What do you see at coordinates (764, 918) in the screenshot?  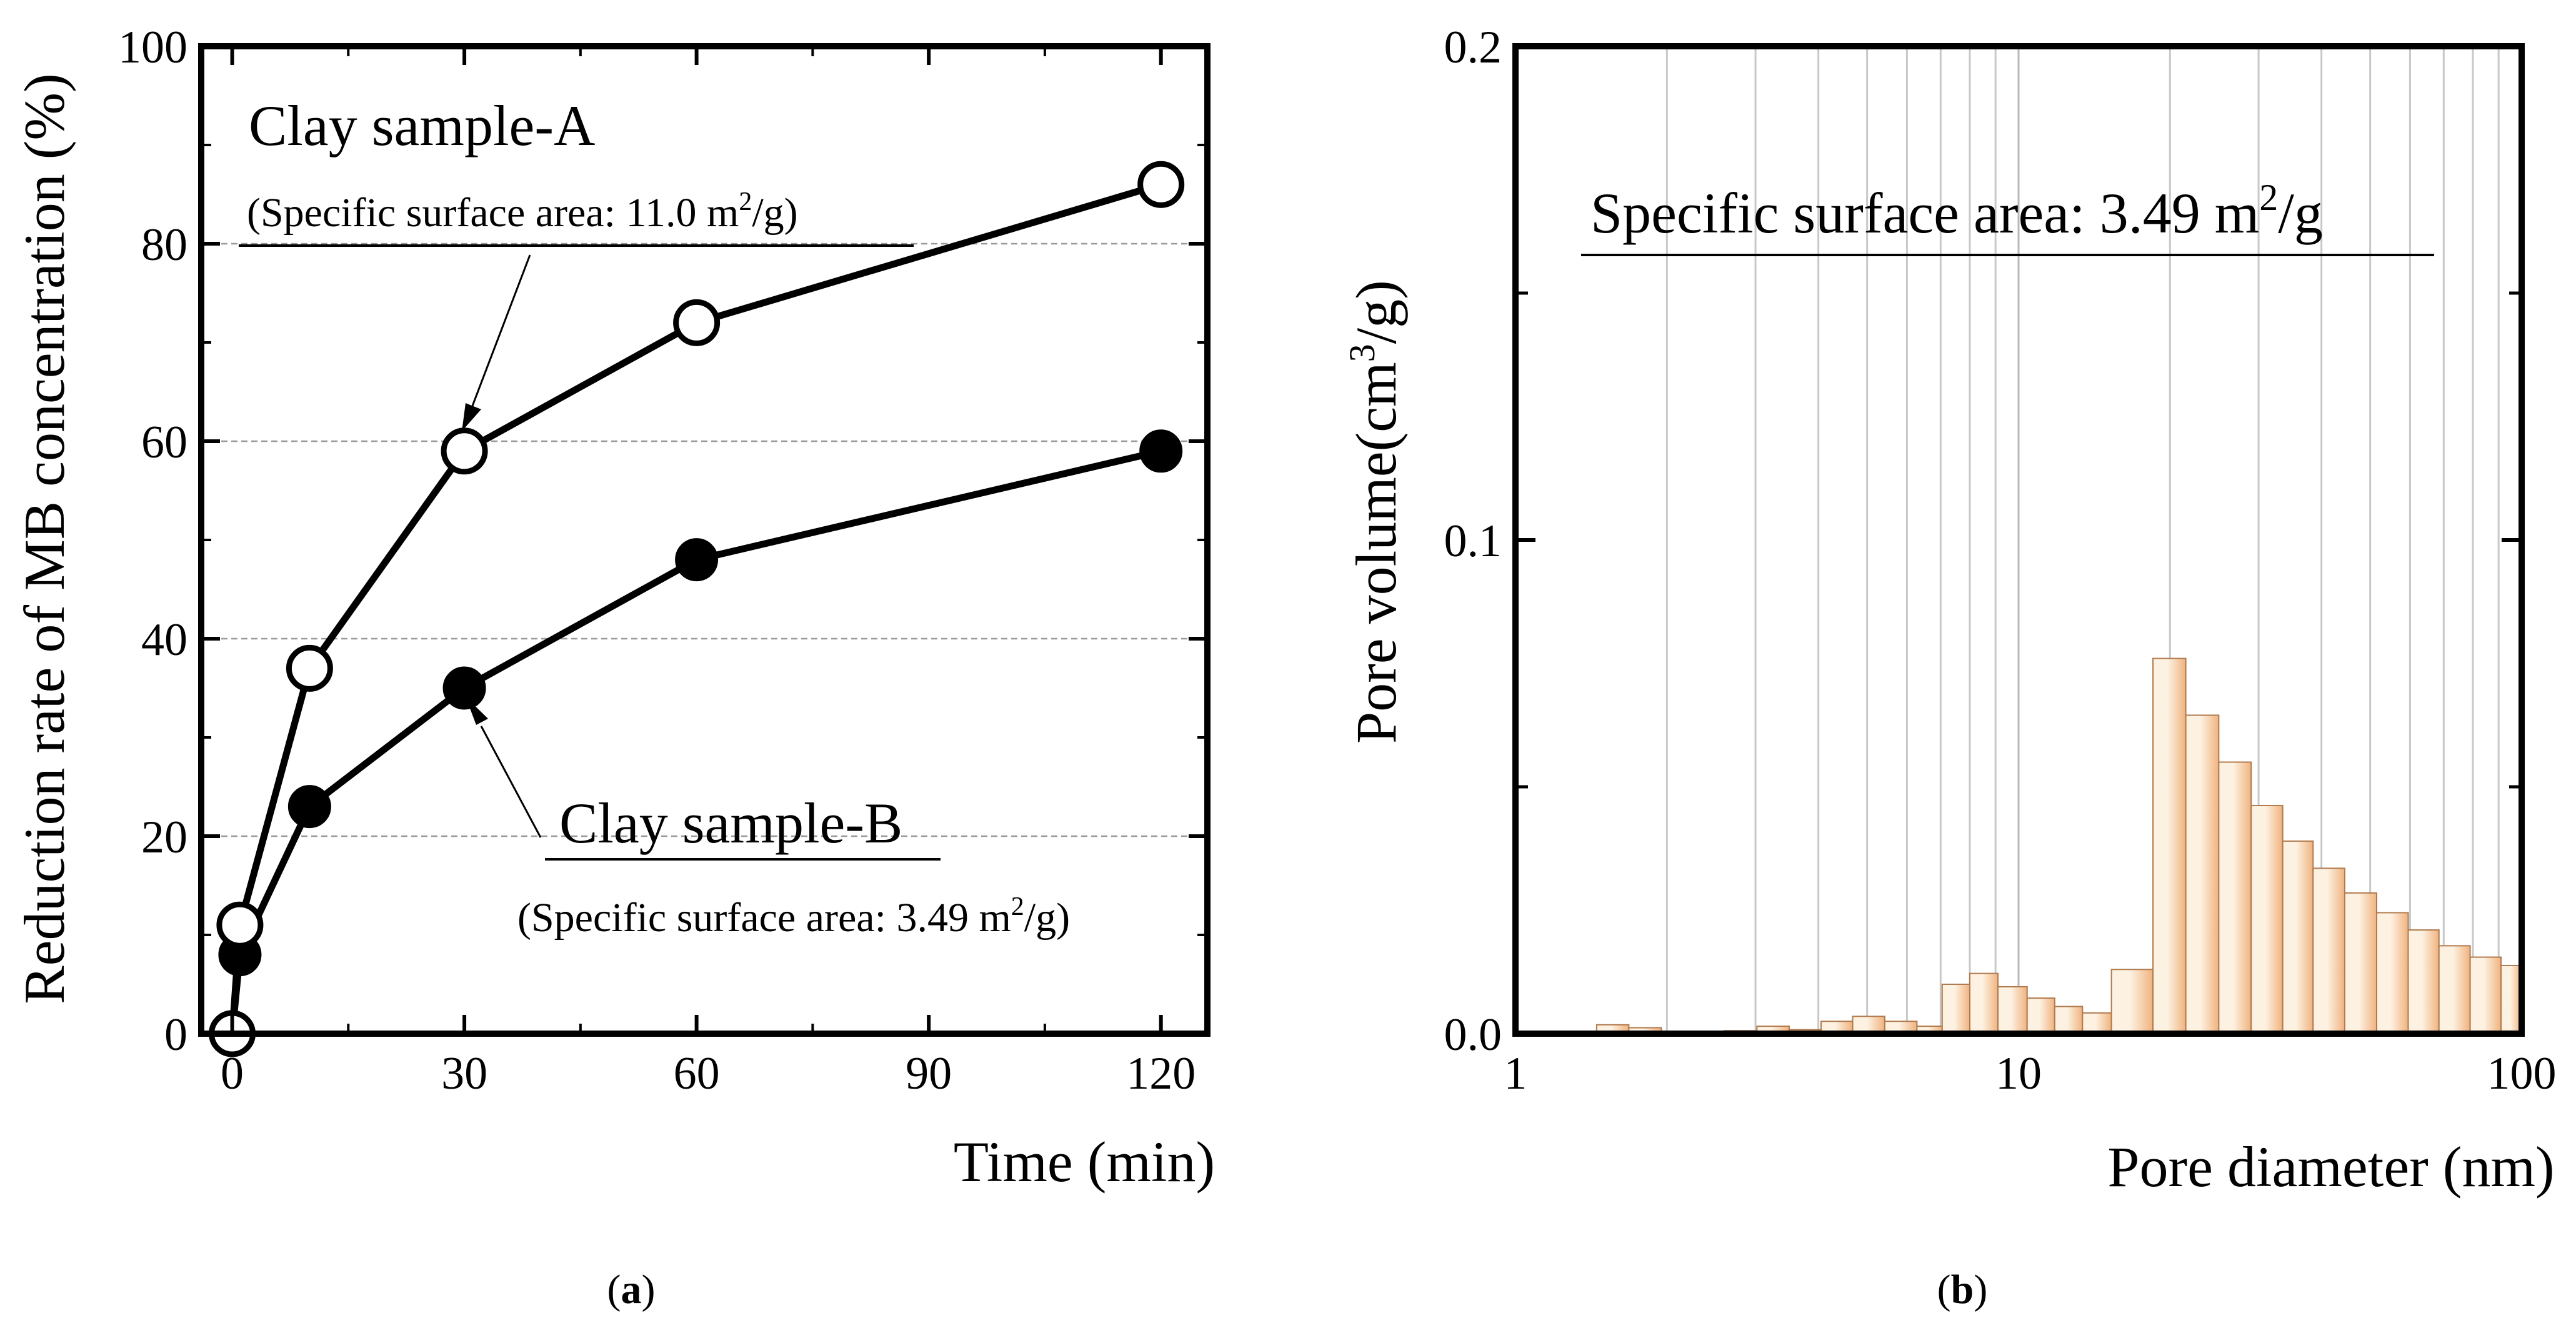 I see `sample-b-area-pre: (Specific surface area: 3.49 m` at bounding box center [764, 918].